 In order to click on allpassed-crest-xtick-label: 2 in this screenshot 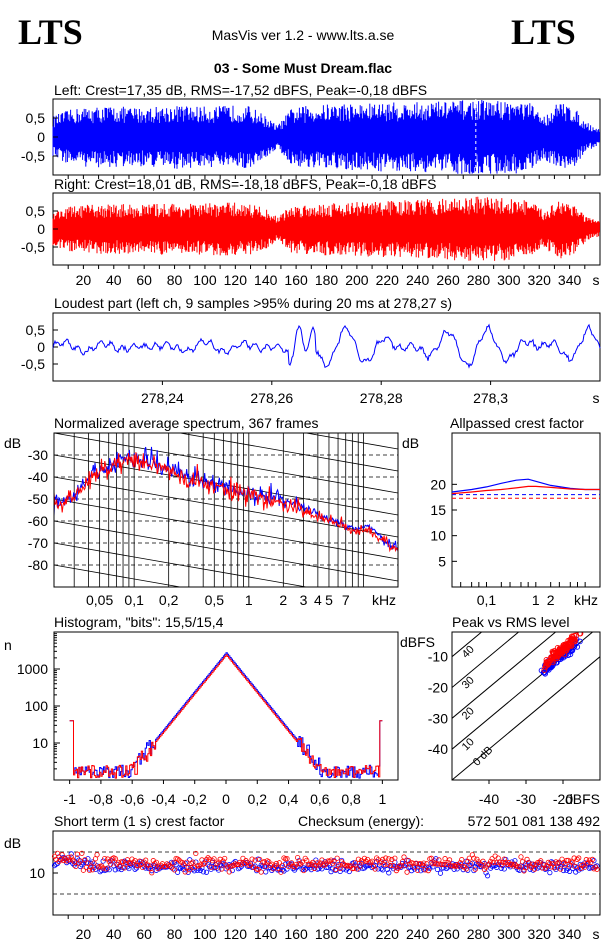, I will do `click(551, 600)`.